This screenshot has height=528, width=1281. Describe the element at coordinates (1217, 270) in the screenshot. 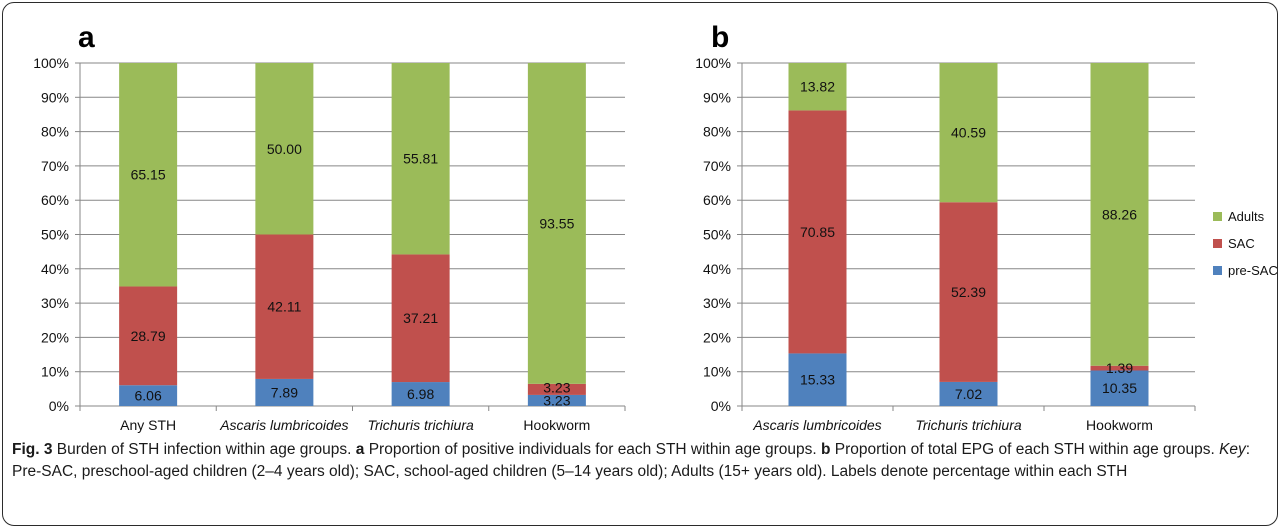

I see `legend-swatch-pre-sac` at that location.